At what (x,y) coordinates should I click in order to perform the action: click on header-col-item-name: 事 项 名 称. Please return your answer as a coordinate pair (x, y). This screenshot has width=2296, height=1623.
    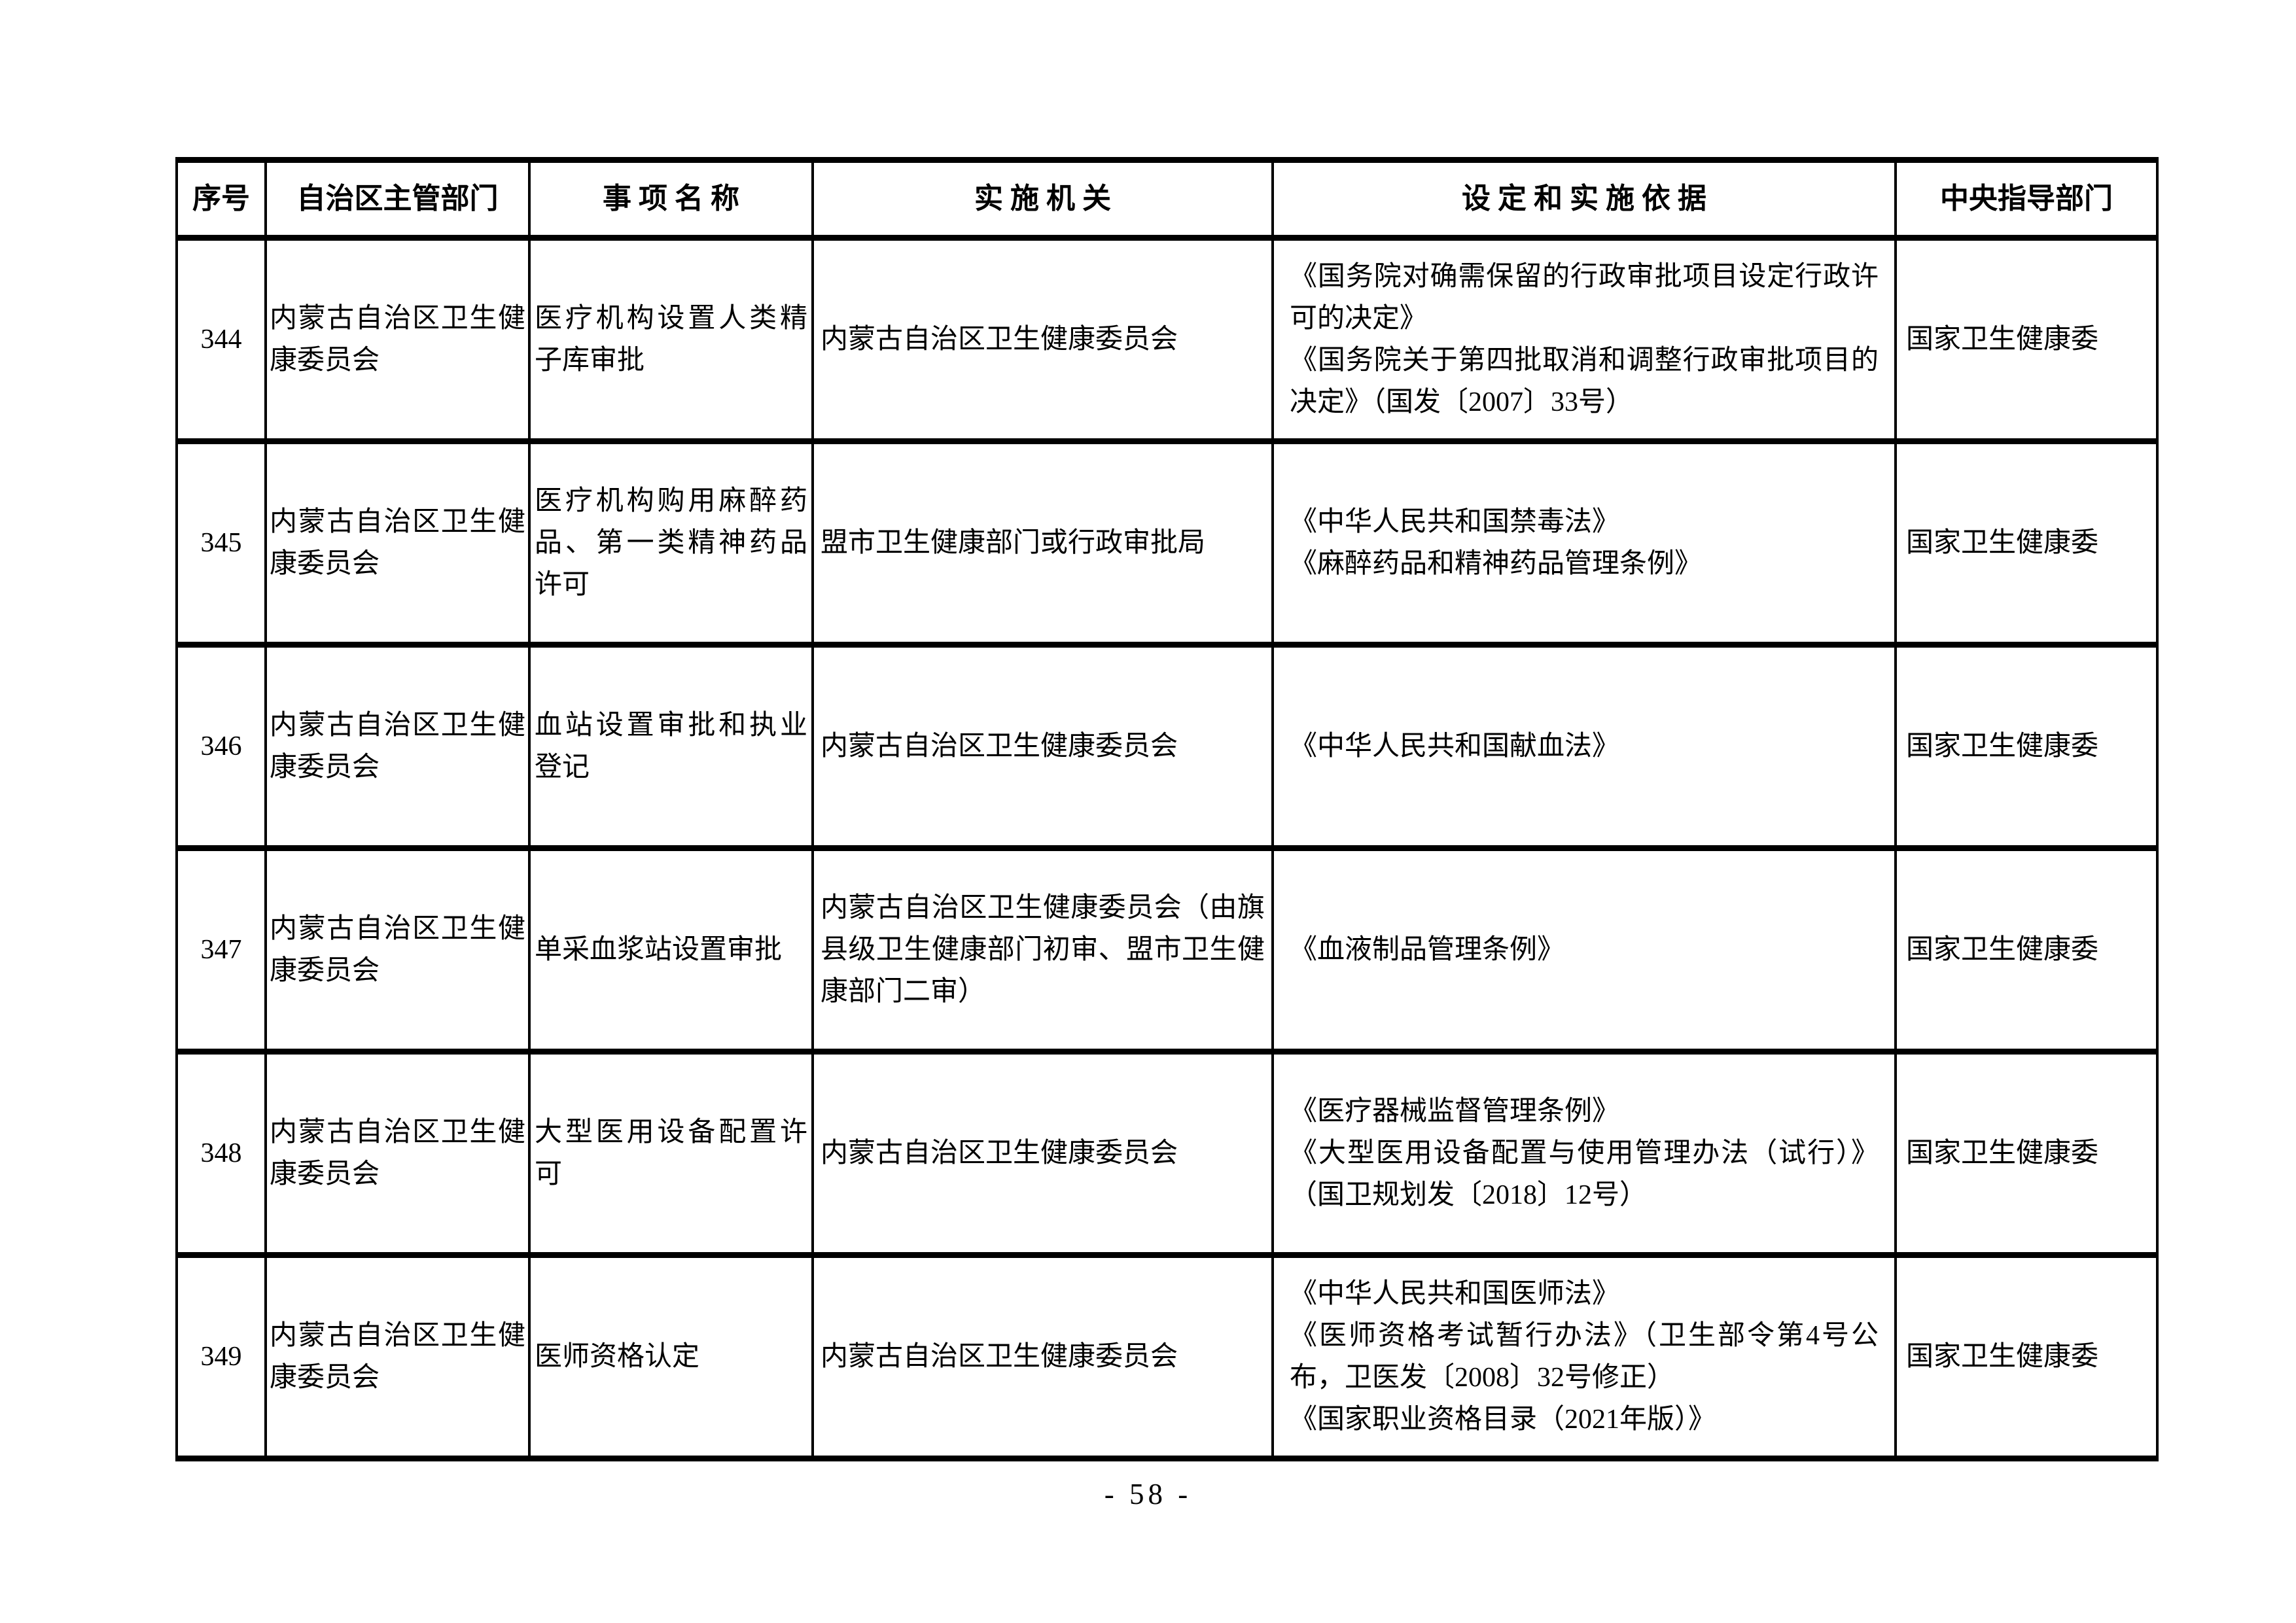
    Looking at the image, I should click on (671, 199).